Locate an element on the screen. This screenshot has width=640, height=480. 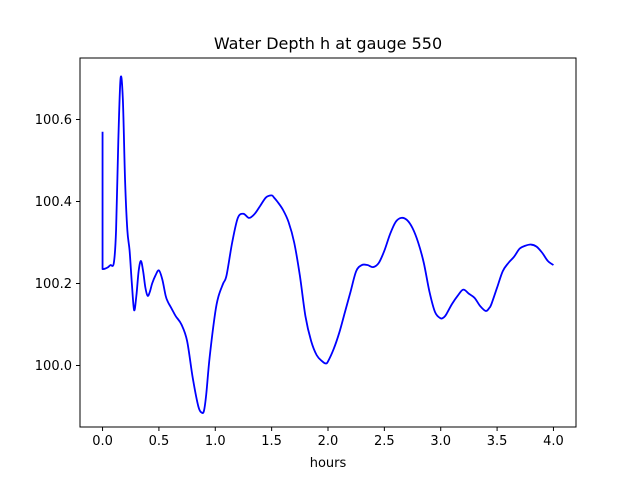
x-tick-label: 1.5 is located at coordinates (271, 441).